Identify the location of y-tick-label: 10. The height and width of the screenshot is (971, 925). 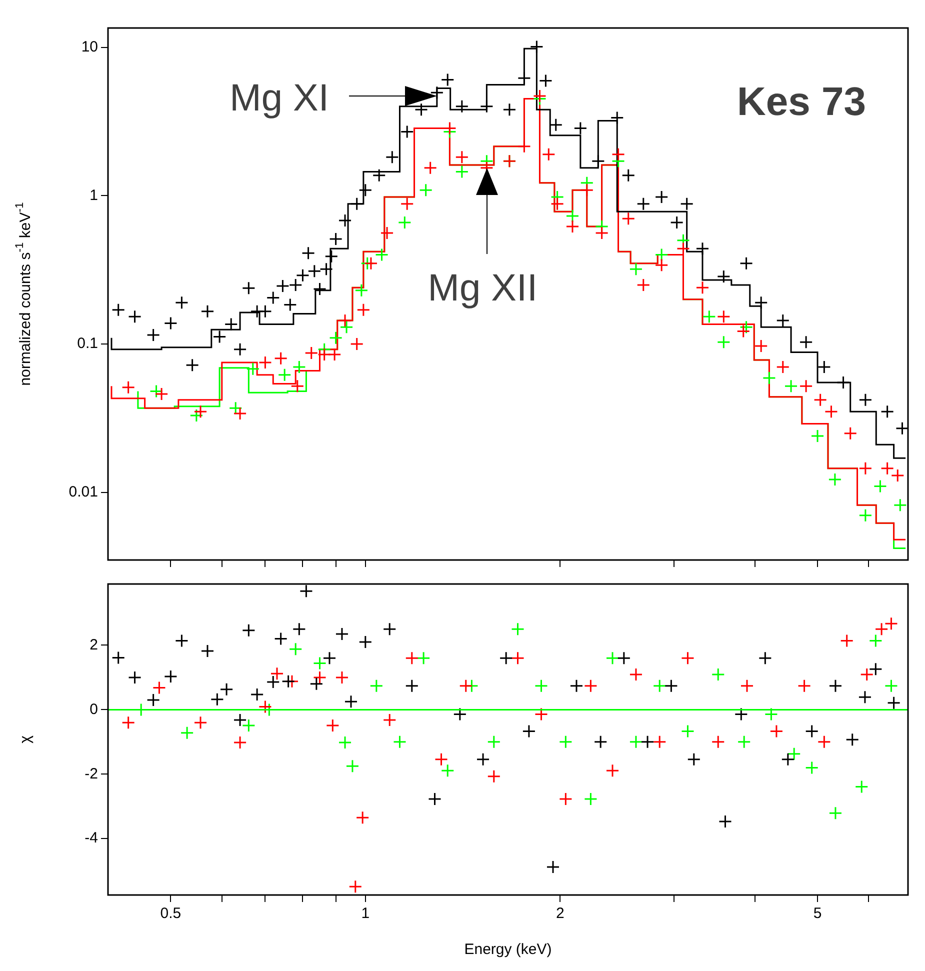
(89, 47).